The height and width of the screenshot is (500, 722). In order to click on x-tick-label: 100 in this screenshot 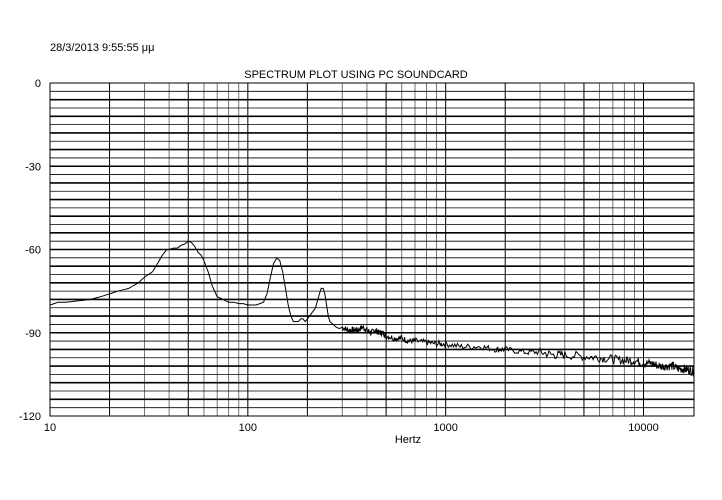, I will do `click(248, 428)`.